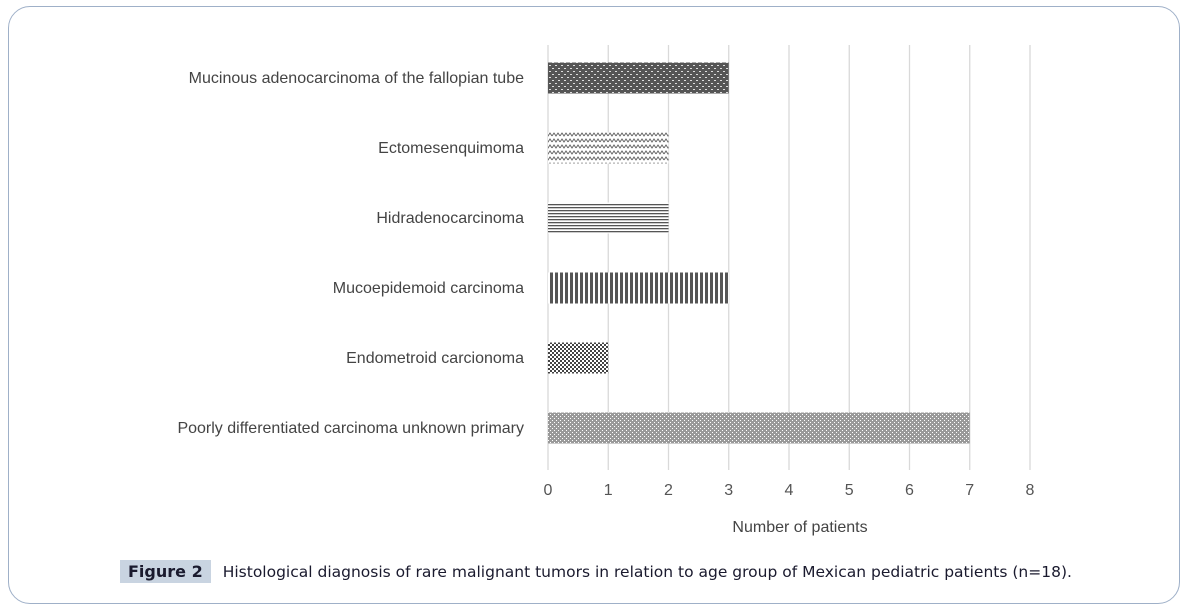 Image resolution: width=1188 pixels, height=611 pixels. I want to click on x-tick-label: 0, so click(548, 490).